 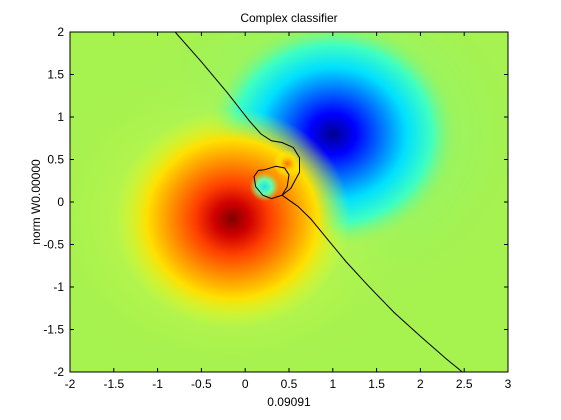 What do you see at coordinates (332, 384) in the screenshot?
I see `x-tick-label: 1` at bounding box center [332, 384].